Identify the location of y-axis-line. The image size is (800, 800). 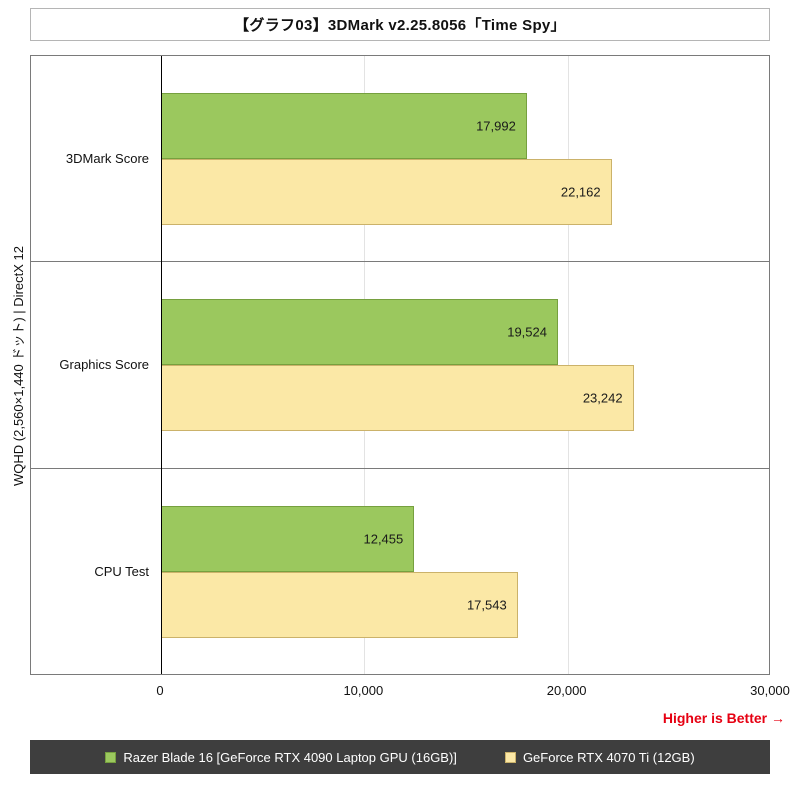
(161, 365).